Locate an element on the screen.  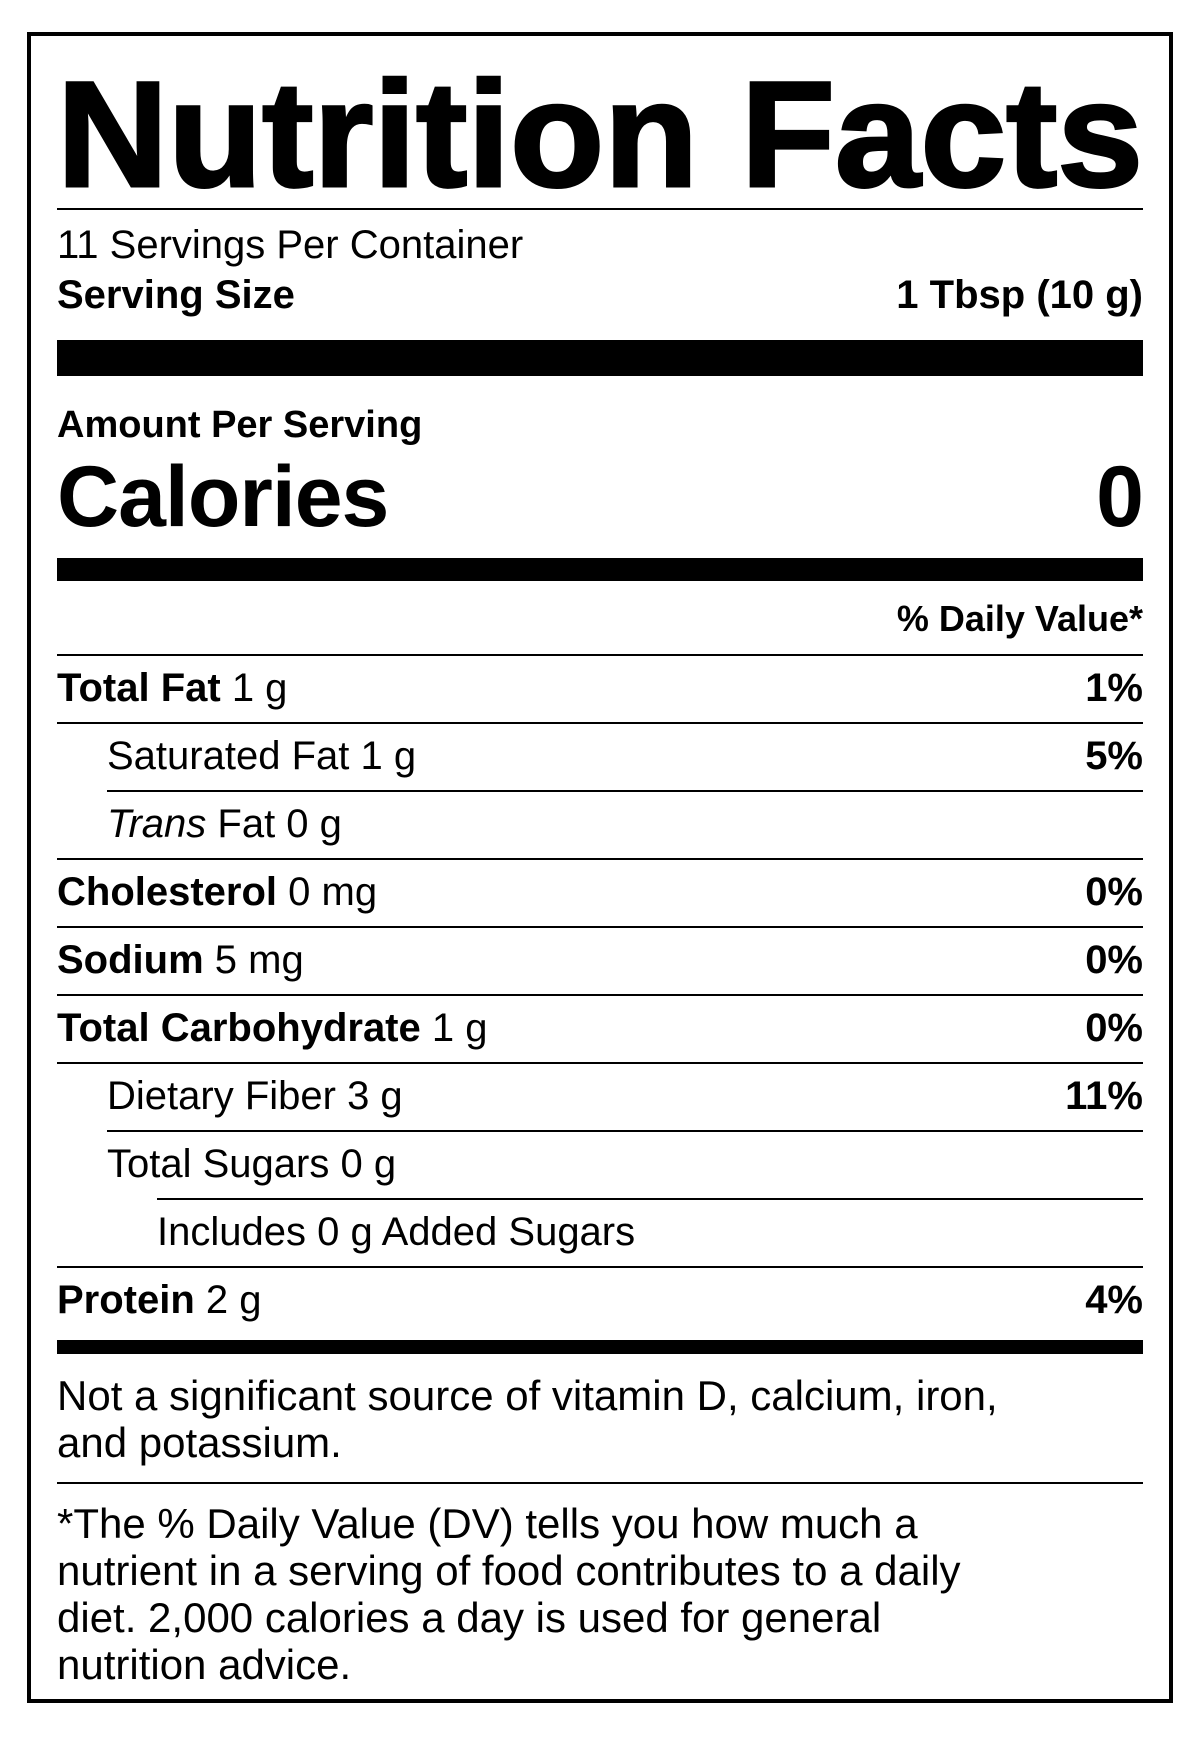
nutrient-name-cell: Sodium 5 mg is located at coordinates (180, 960).